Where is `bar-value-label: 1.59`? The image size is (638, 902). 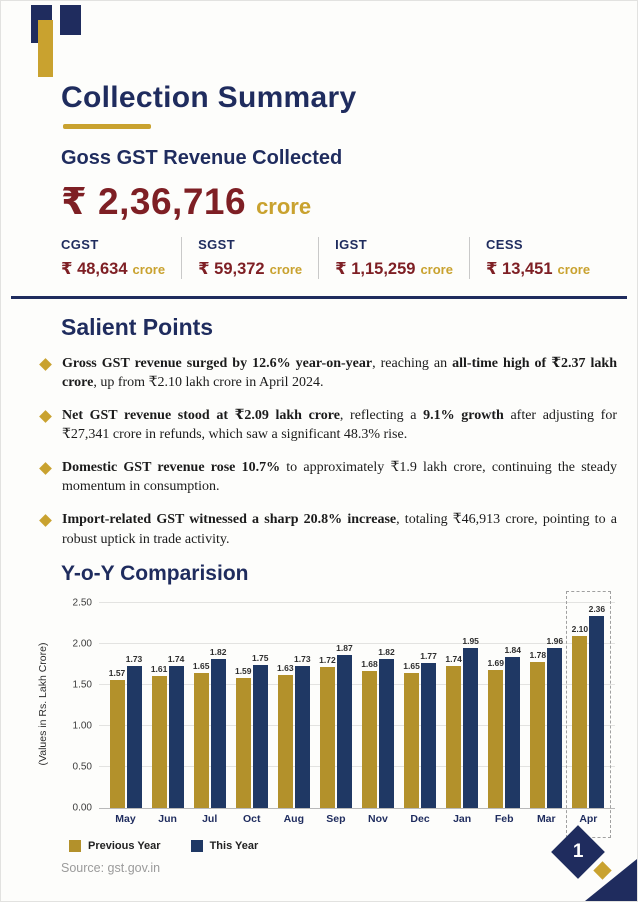
bar-value-label: 1.59 is located at coordinates (243, 670).